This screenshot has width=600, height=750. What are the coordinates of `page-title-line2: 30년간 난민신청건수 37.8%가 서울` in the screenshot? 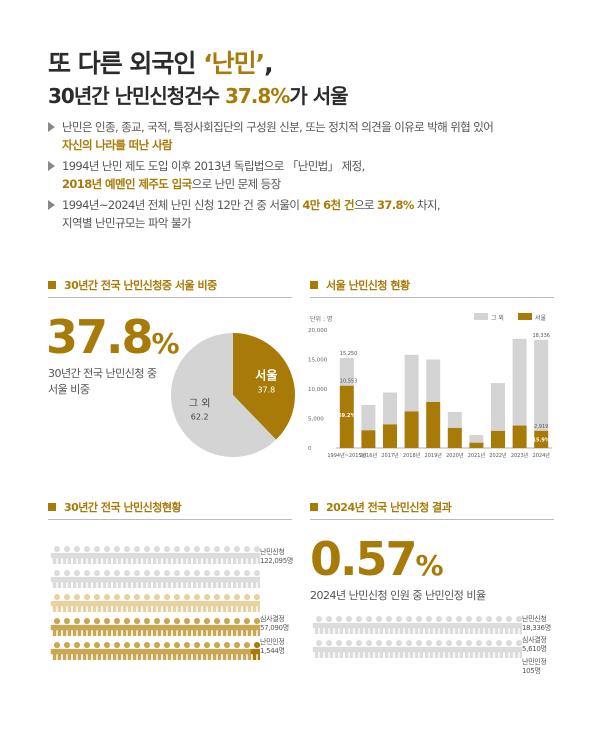 It's located at (198, 96).